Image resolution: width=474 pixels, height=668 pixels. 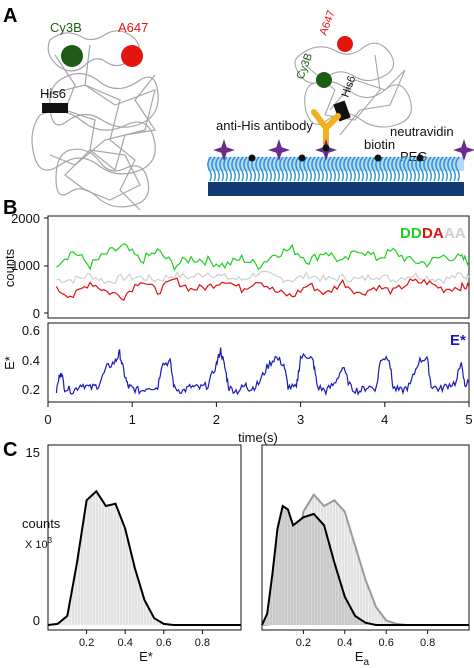 I want to click on anti-his-label: anti-His antibody, so click(x=264, y=125).